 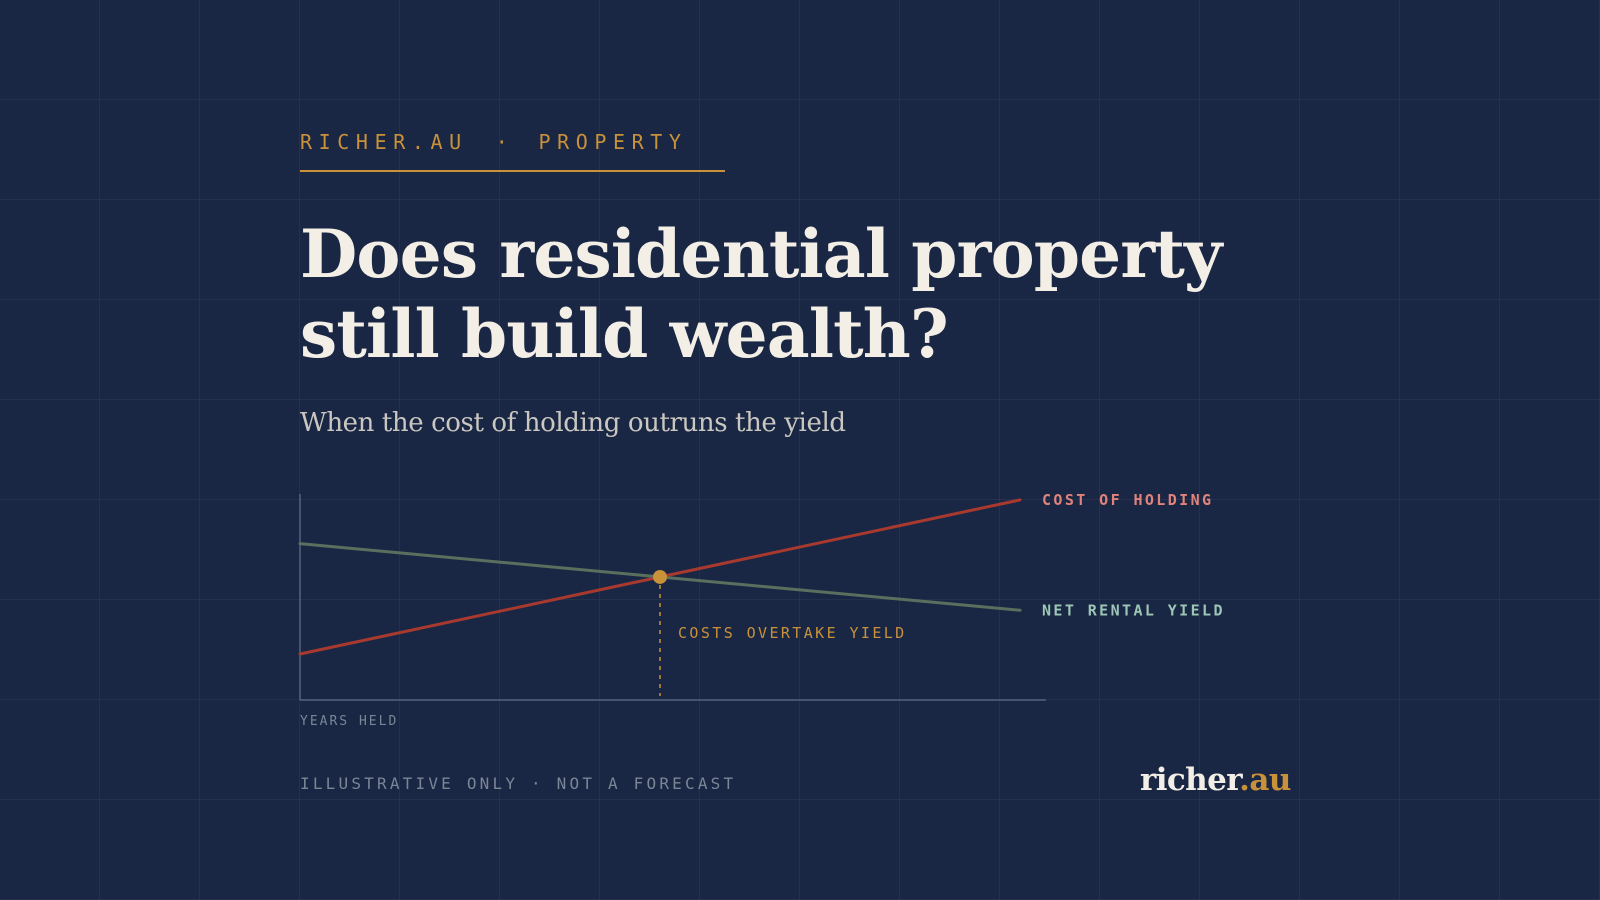 I want to click on headline-line-2: still build wealth?, so click(x=624, y=334).